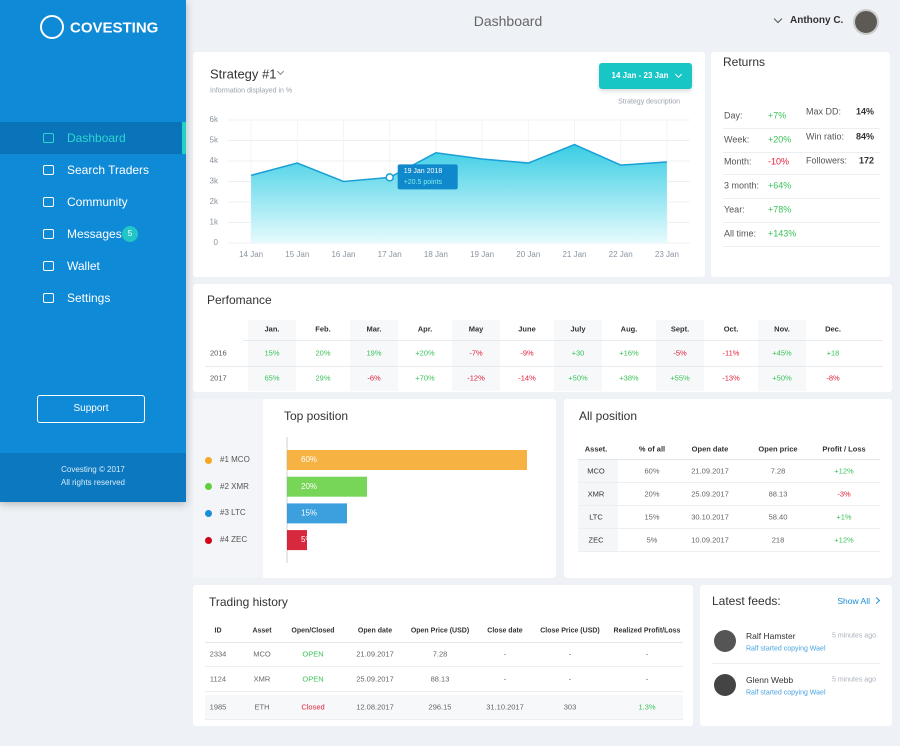 This screenshot has width=900, height=746. What do you see at coordinates (307, 539) in the screenshot?
I see `value-label: 5%` at bounding box center [307, 539].